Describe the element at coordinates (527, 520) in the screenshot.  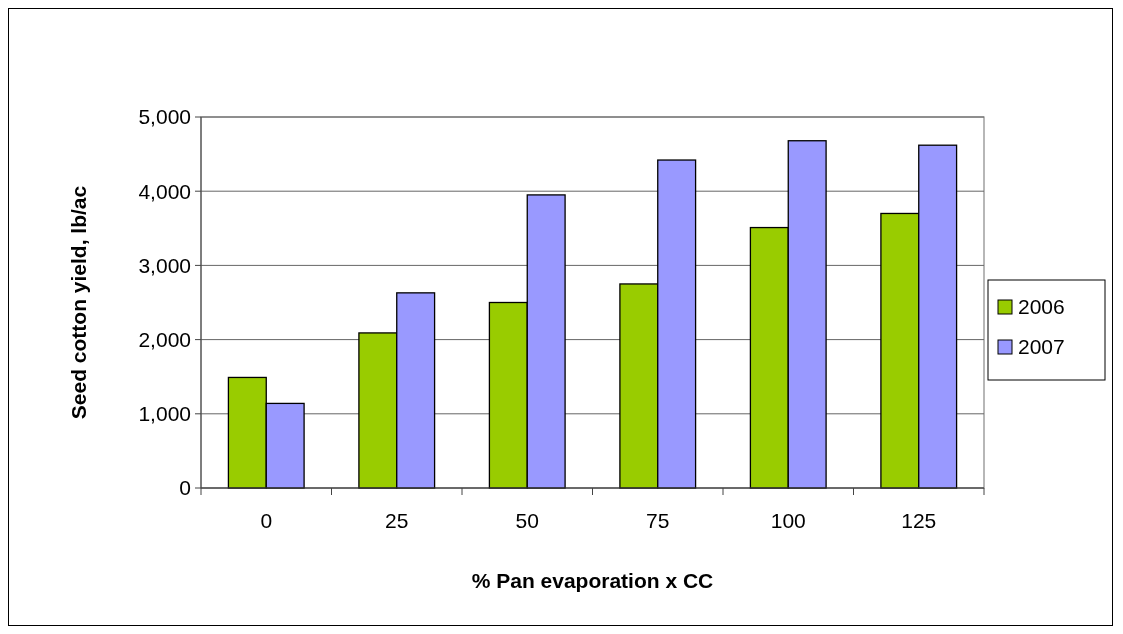
I see `x-tick-label: 50` at that location.